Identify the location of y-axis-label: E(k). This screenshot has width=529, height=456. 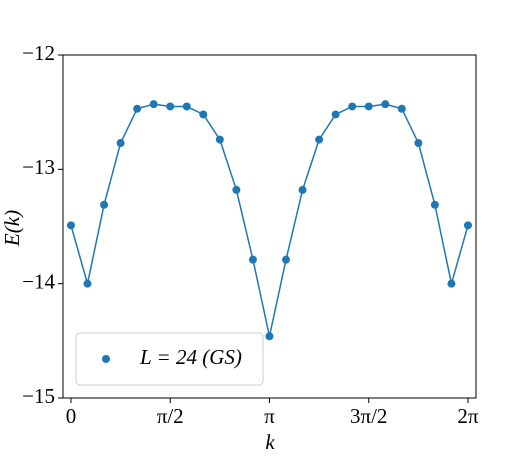
(12, 228).